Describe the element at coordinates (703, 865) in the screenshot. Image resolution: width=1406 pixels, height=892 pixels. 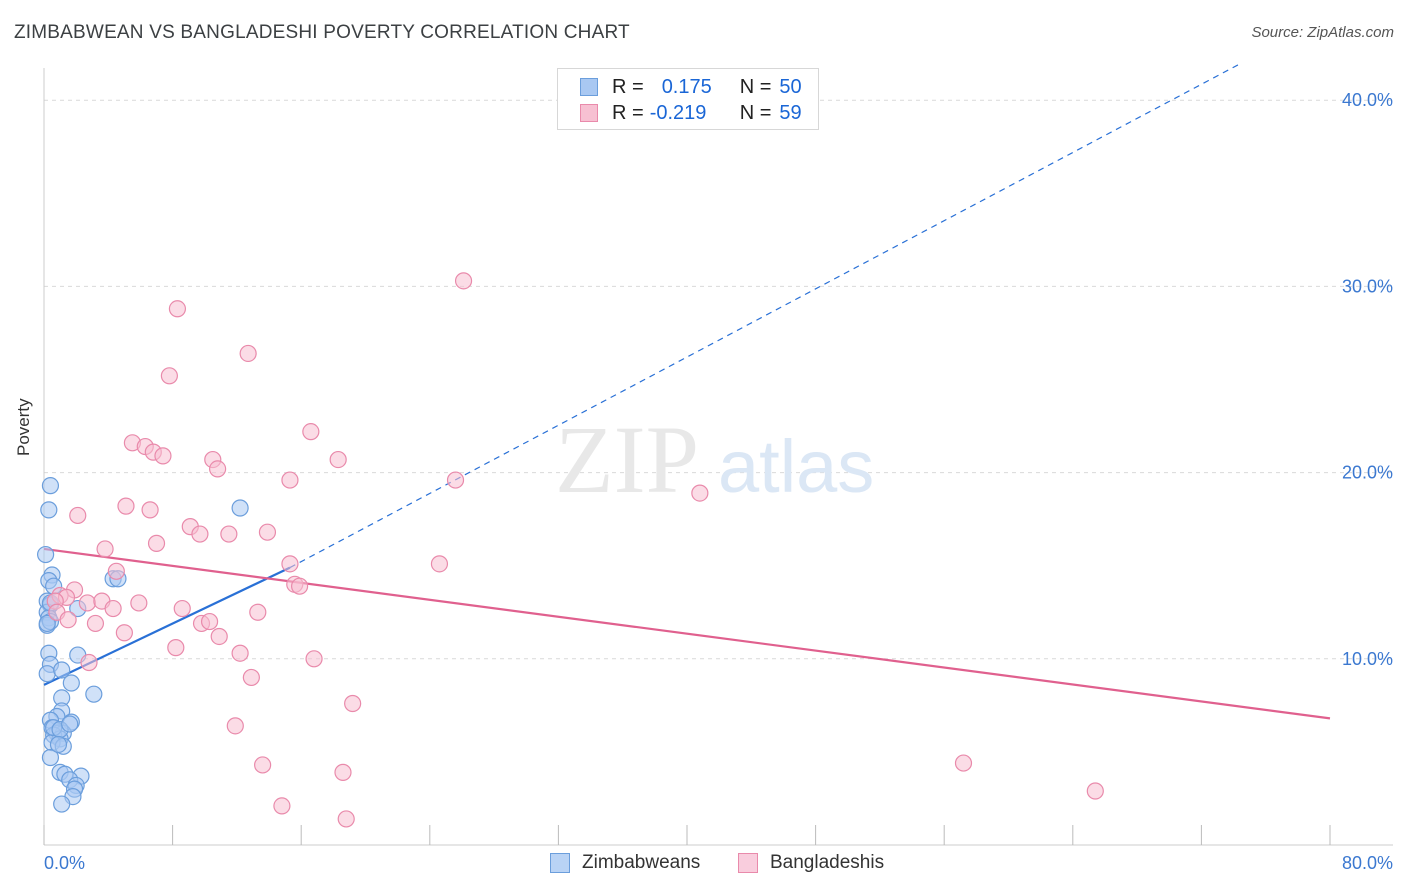
I see `series-legend: Zimbabweans Bangladeshis` at that location.